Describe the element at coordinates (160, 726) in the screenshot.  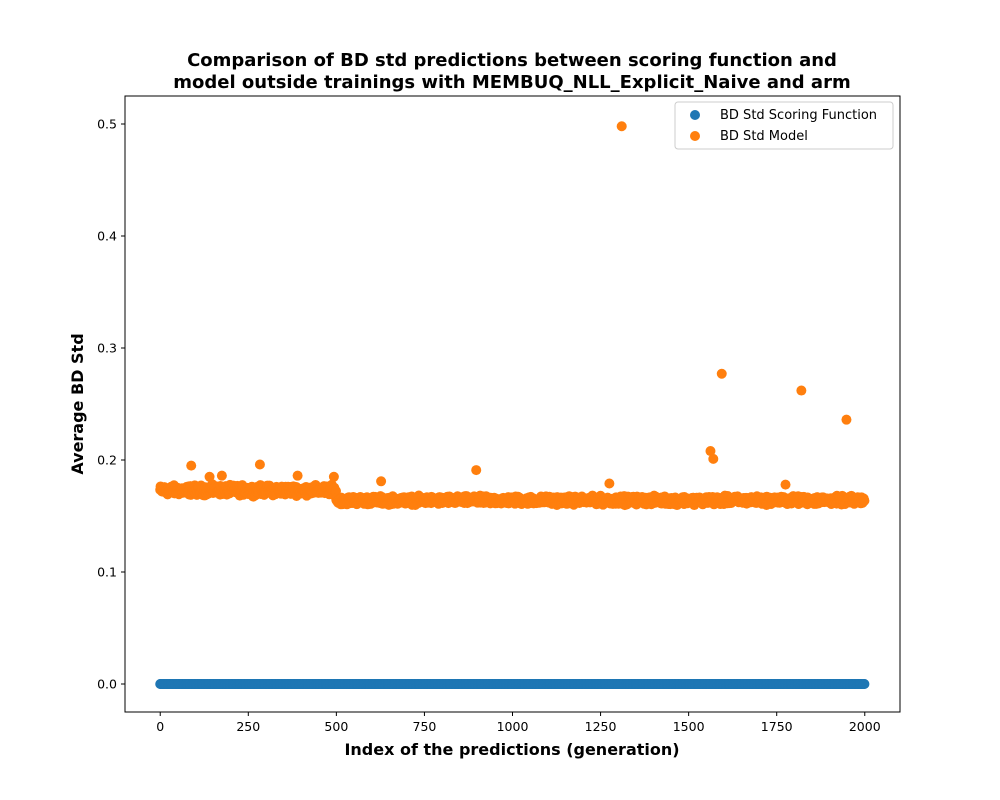
I see `x-tick-label: 0` at that location.